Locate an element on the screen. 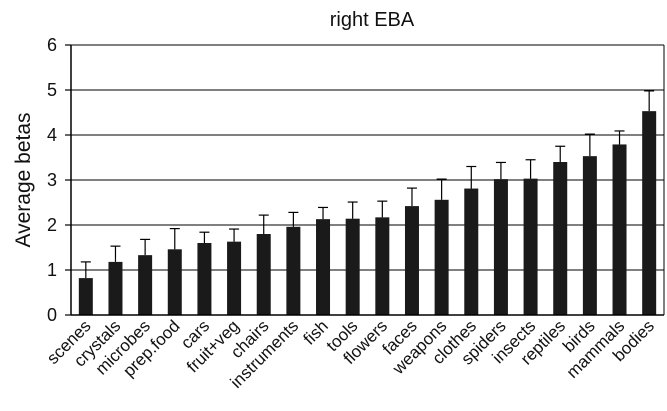 The width and height of the screenshot is (667, 411). bar-birds is located at coordinates (589, 224).